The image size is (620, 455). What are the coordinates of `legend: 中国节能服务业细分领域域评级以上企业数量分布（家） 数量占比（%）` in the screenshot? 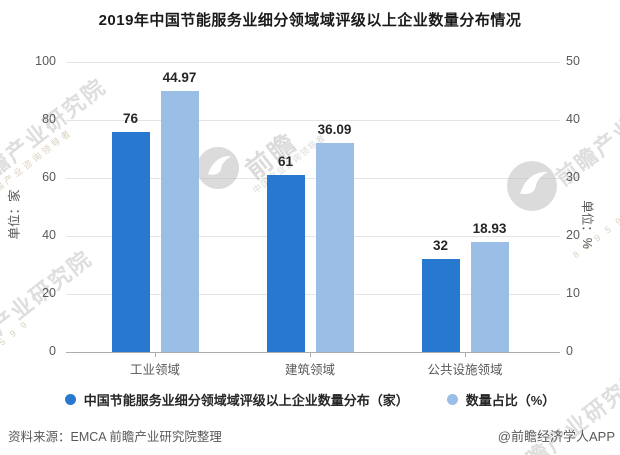 It's located at (310, 399).